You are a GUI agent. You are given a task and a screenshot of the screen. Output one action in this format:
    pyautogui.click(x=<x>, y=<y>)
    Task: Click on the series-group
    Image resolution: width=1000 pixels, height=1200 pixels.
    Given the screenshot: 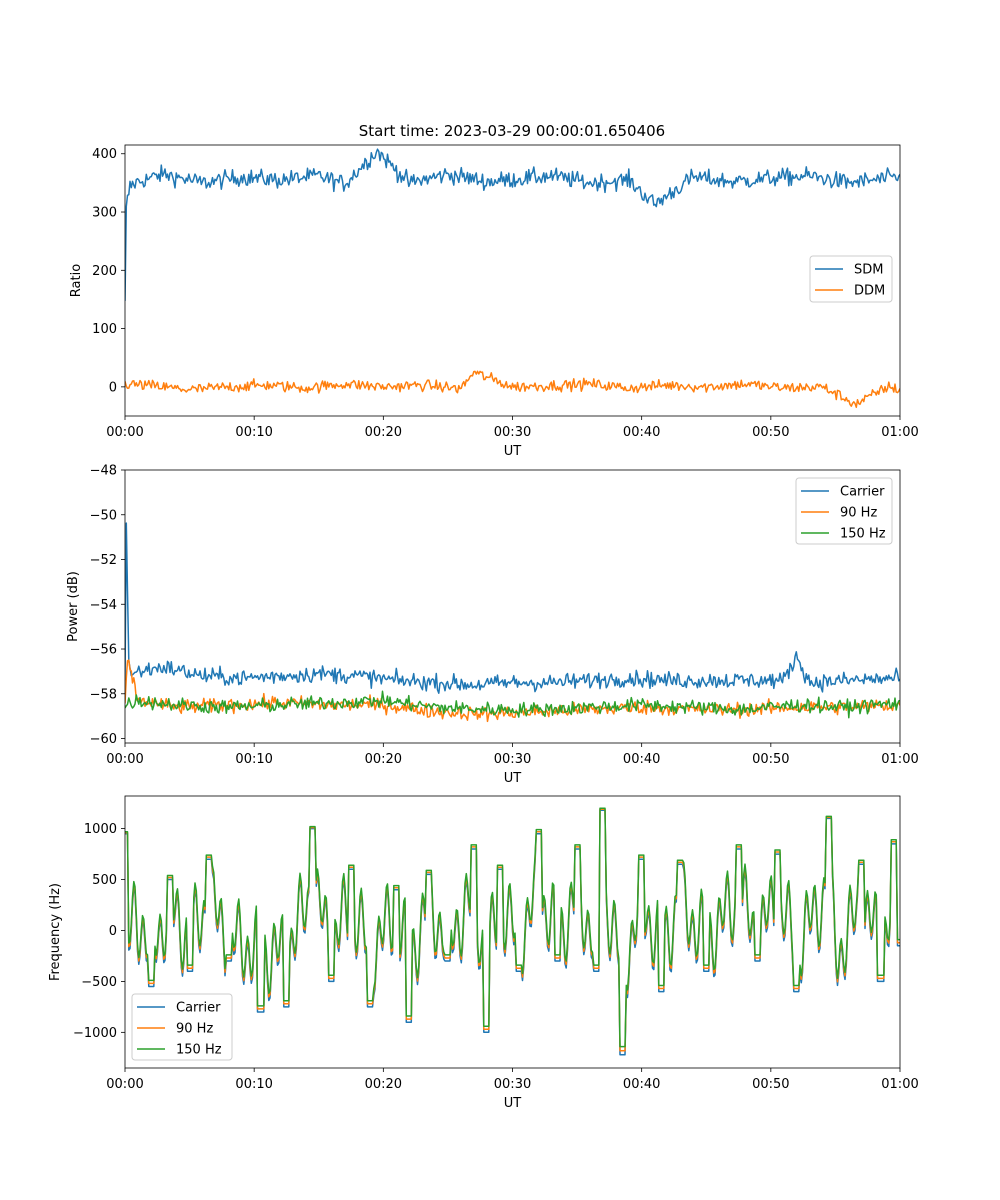 What is the action you would take?
    pyautogui.click(x=512, y=622)
    